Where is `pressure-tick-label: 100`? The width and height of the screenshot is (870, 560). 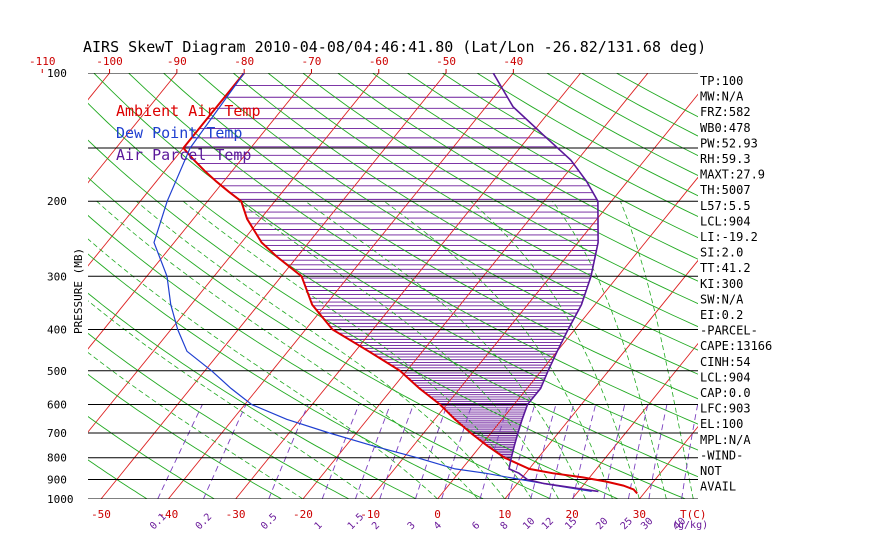
pressure-tick-label: 100 is located at coordinates (57, 73).